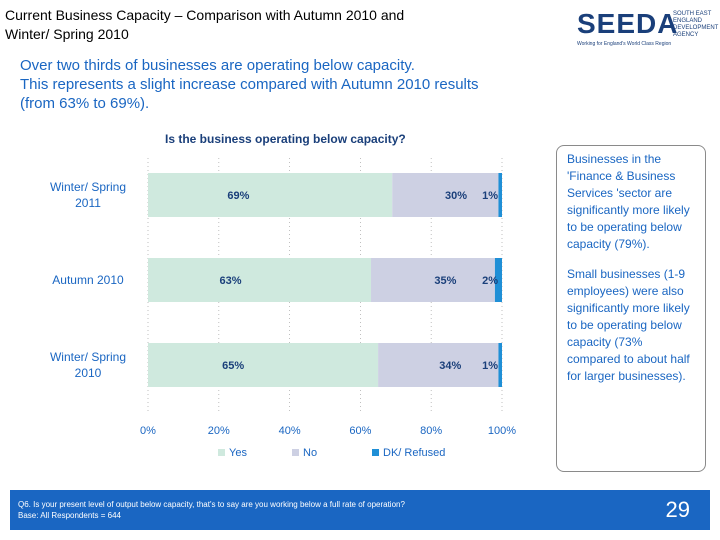  Describe the element at coordinates (445, 281) in the screenshot. I see `data-label: 35%` at that location.